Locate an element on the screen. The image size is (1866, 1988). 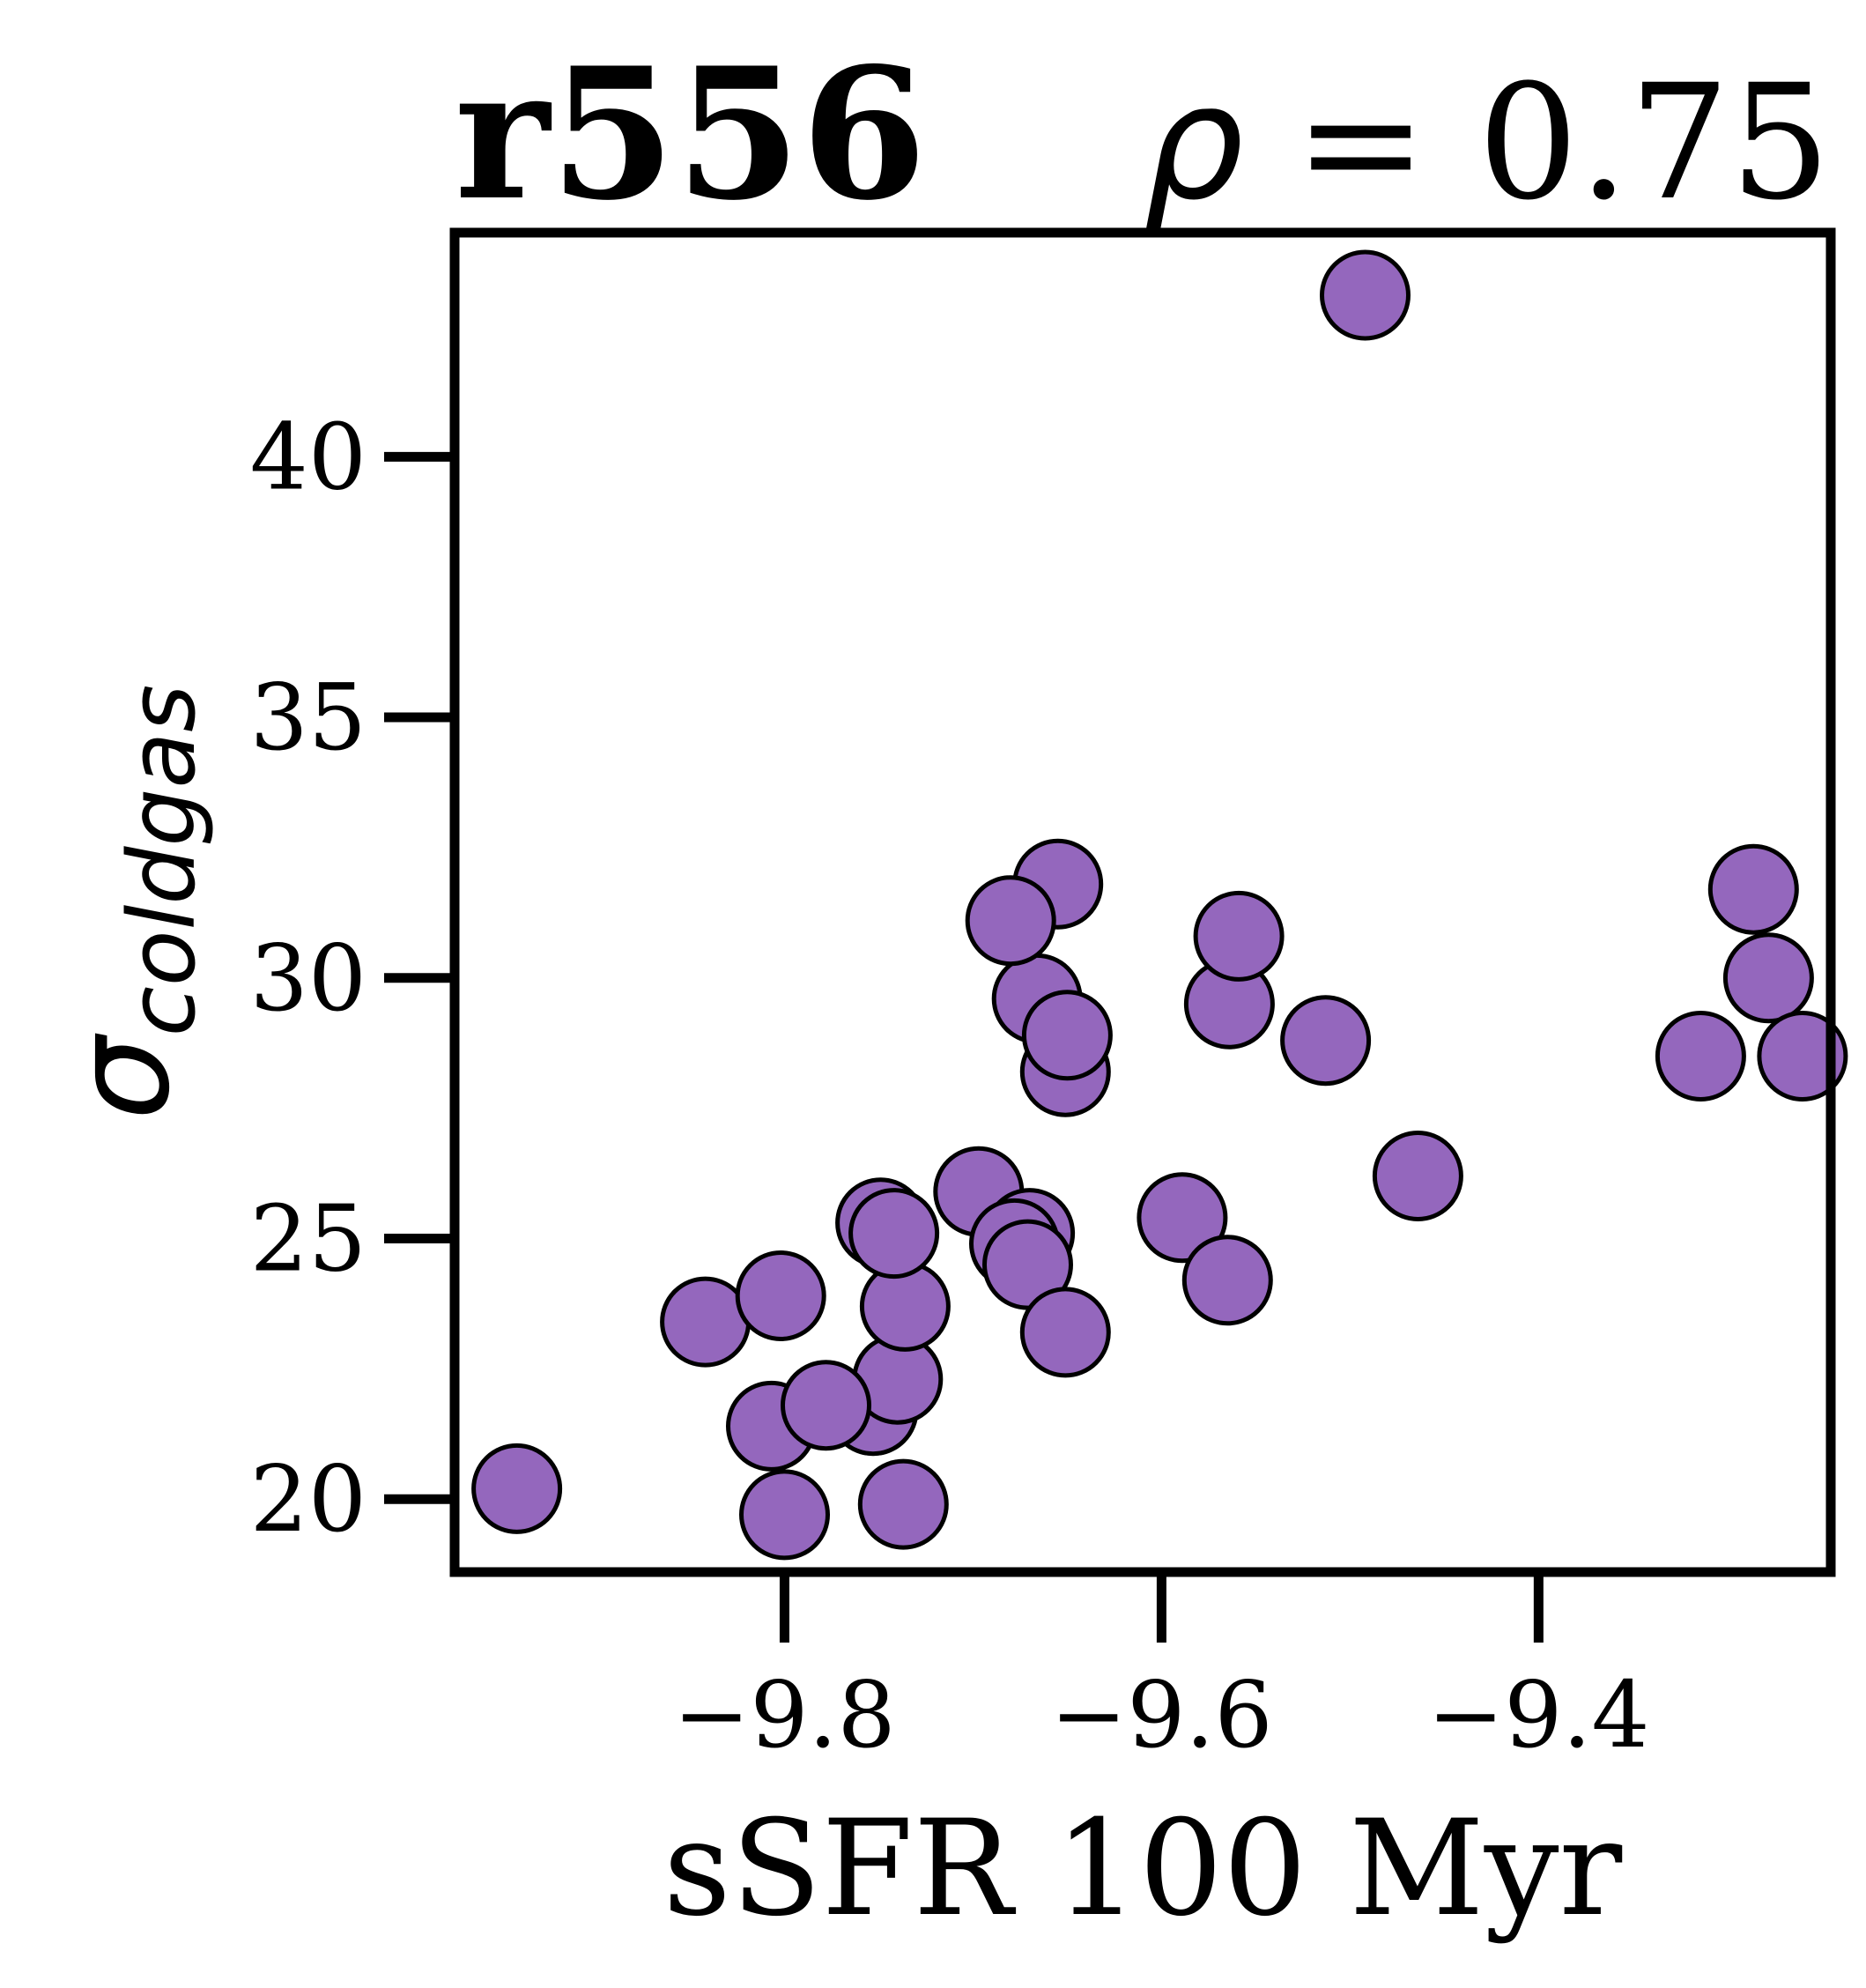
x-axis-label: sSFR 100 Myr is located at coordinates (1143, 1869).